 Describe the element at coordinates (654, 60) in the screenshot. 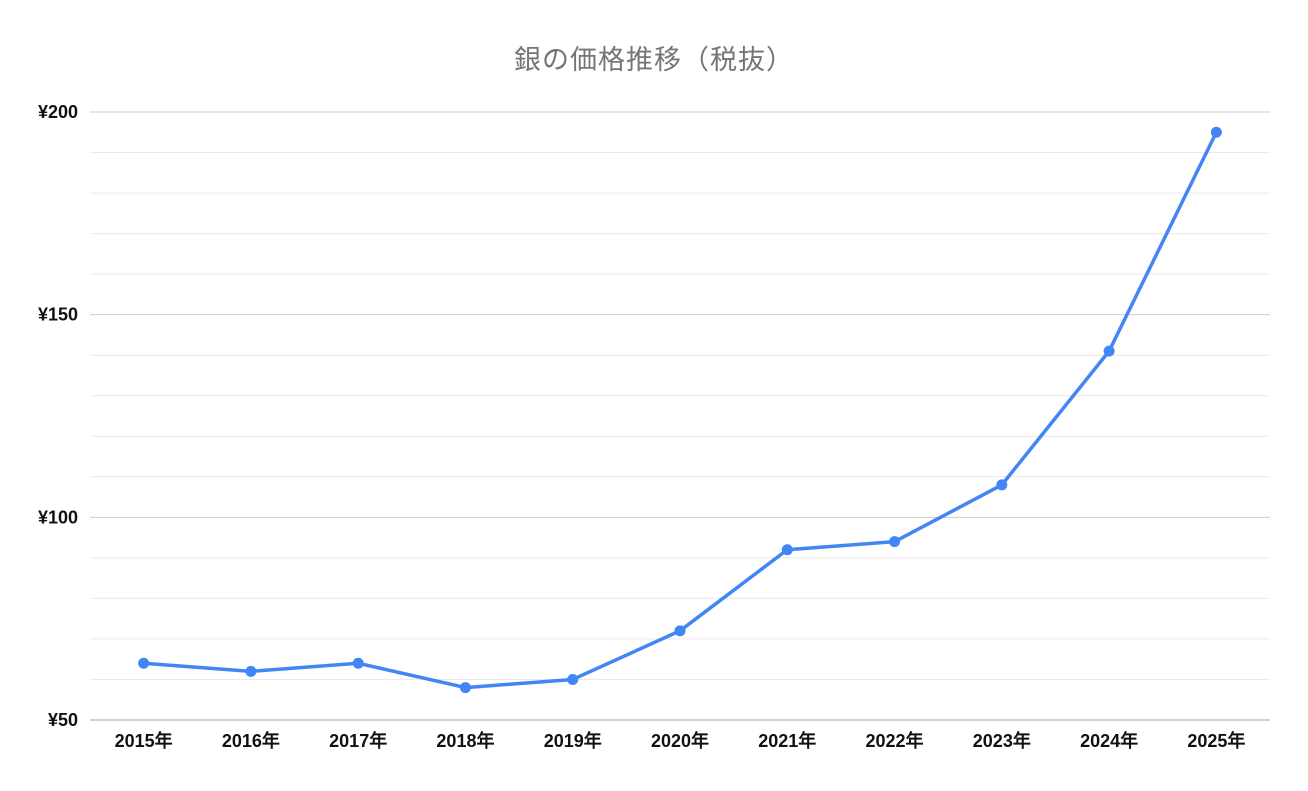

I see `chart-title: 銀の価格推移（税抜）` at that location.